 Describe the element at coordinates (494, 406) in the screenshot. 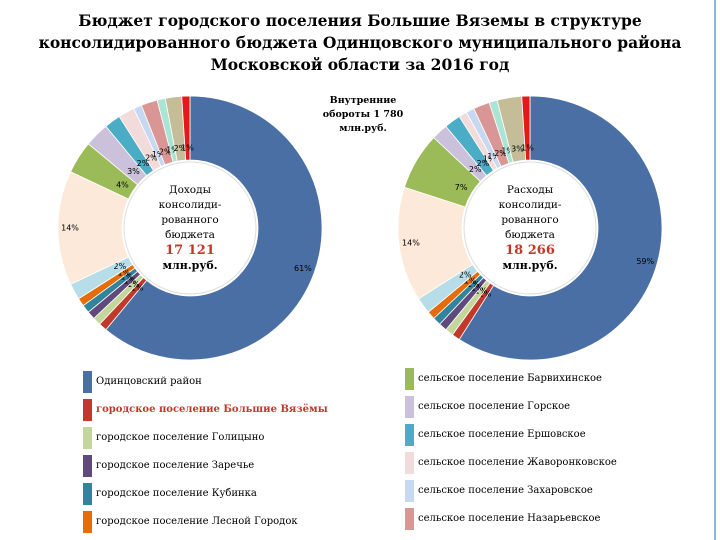

I see `legend-label: сельское поселение Горское` at that location.